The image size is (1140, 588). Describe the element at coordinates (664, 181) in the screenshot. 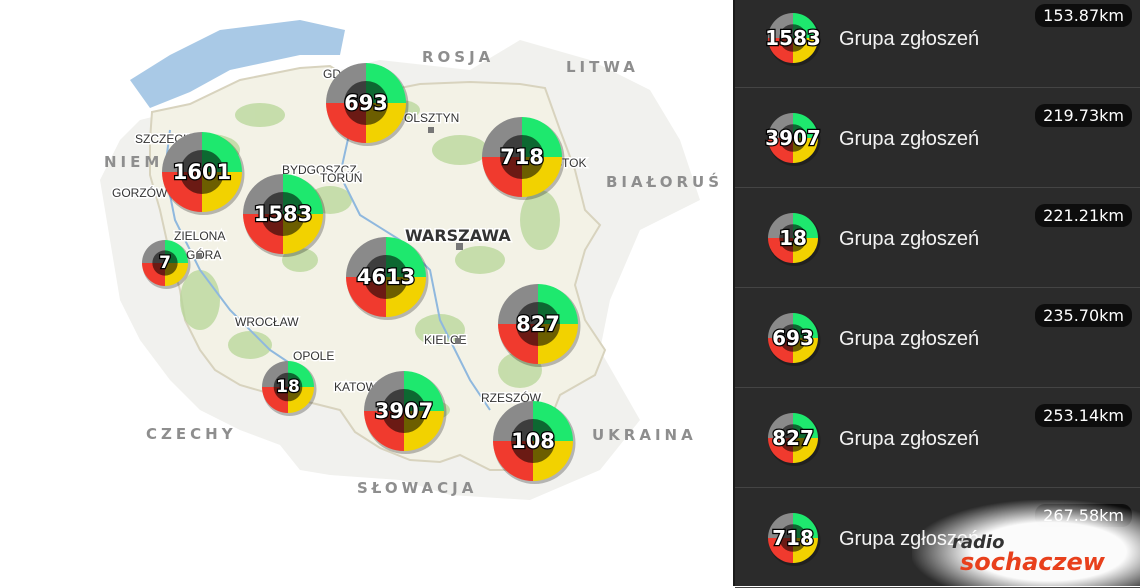

I see `label-bialorus: BIAŁORUŚ` at that location.